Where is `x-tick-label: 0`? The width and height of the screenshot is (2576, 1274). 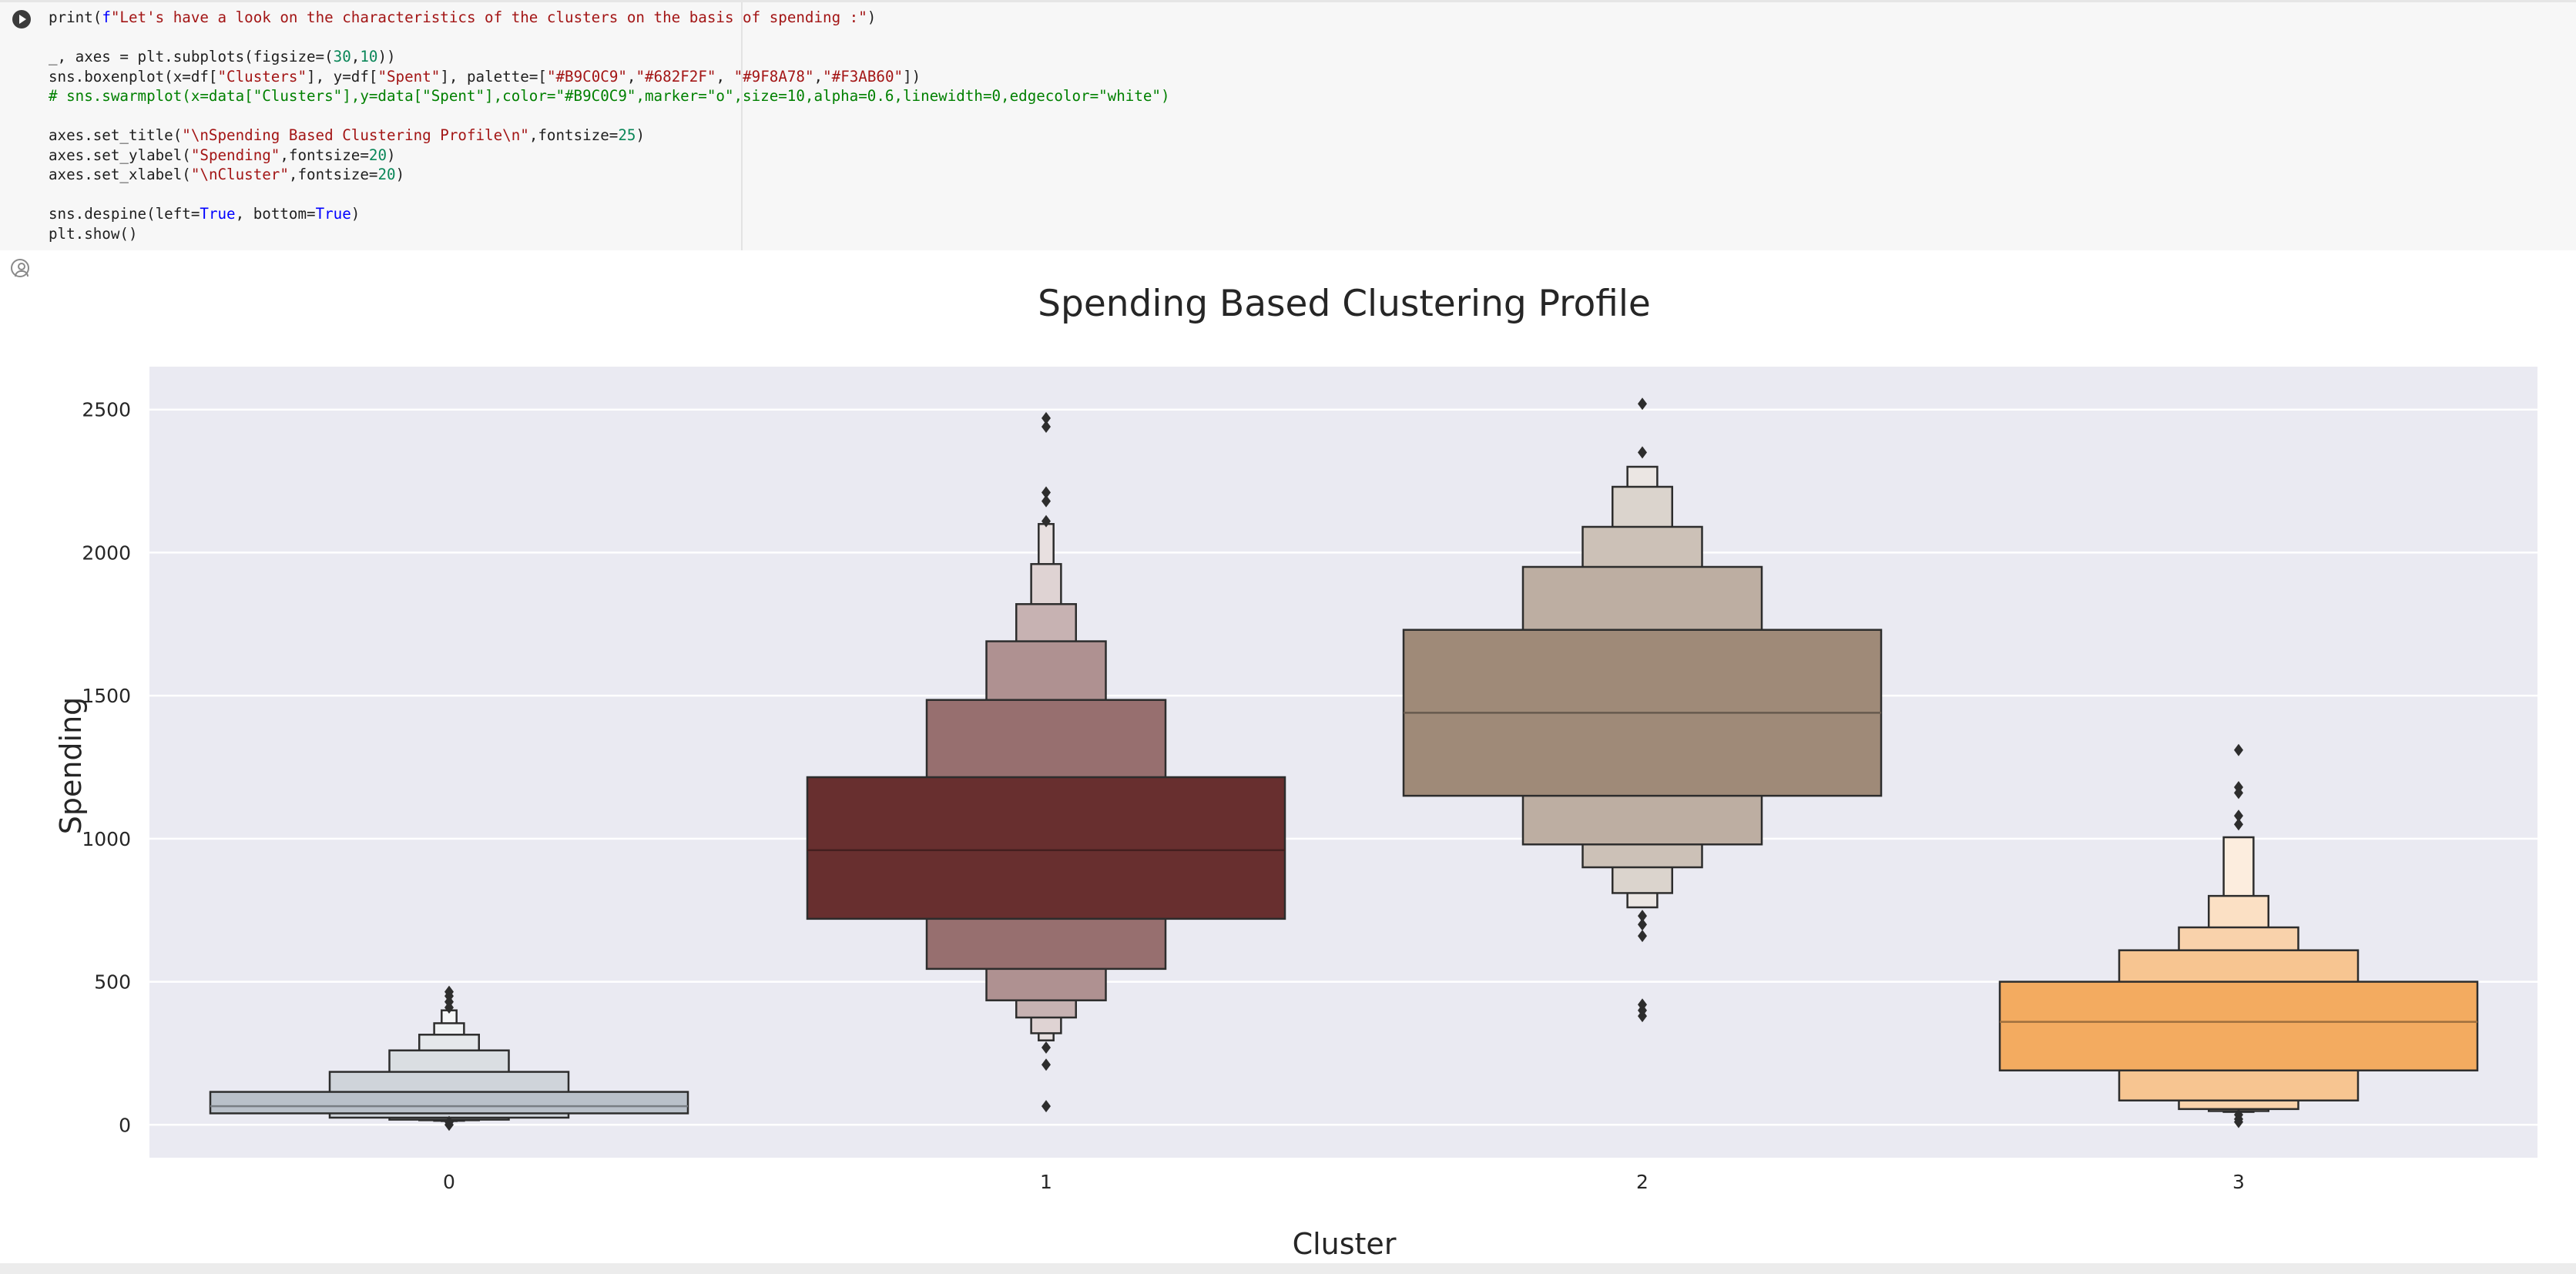 x-tick-label: 0 is located at coordinates (449, 1182).